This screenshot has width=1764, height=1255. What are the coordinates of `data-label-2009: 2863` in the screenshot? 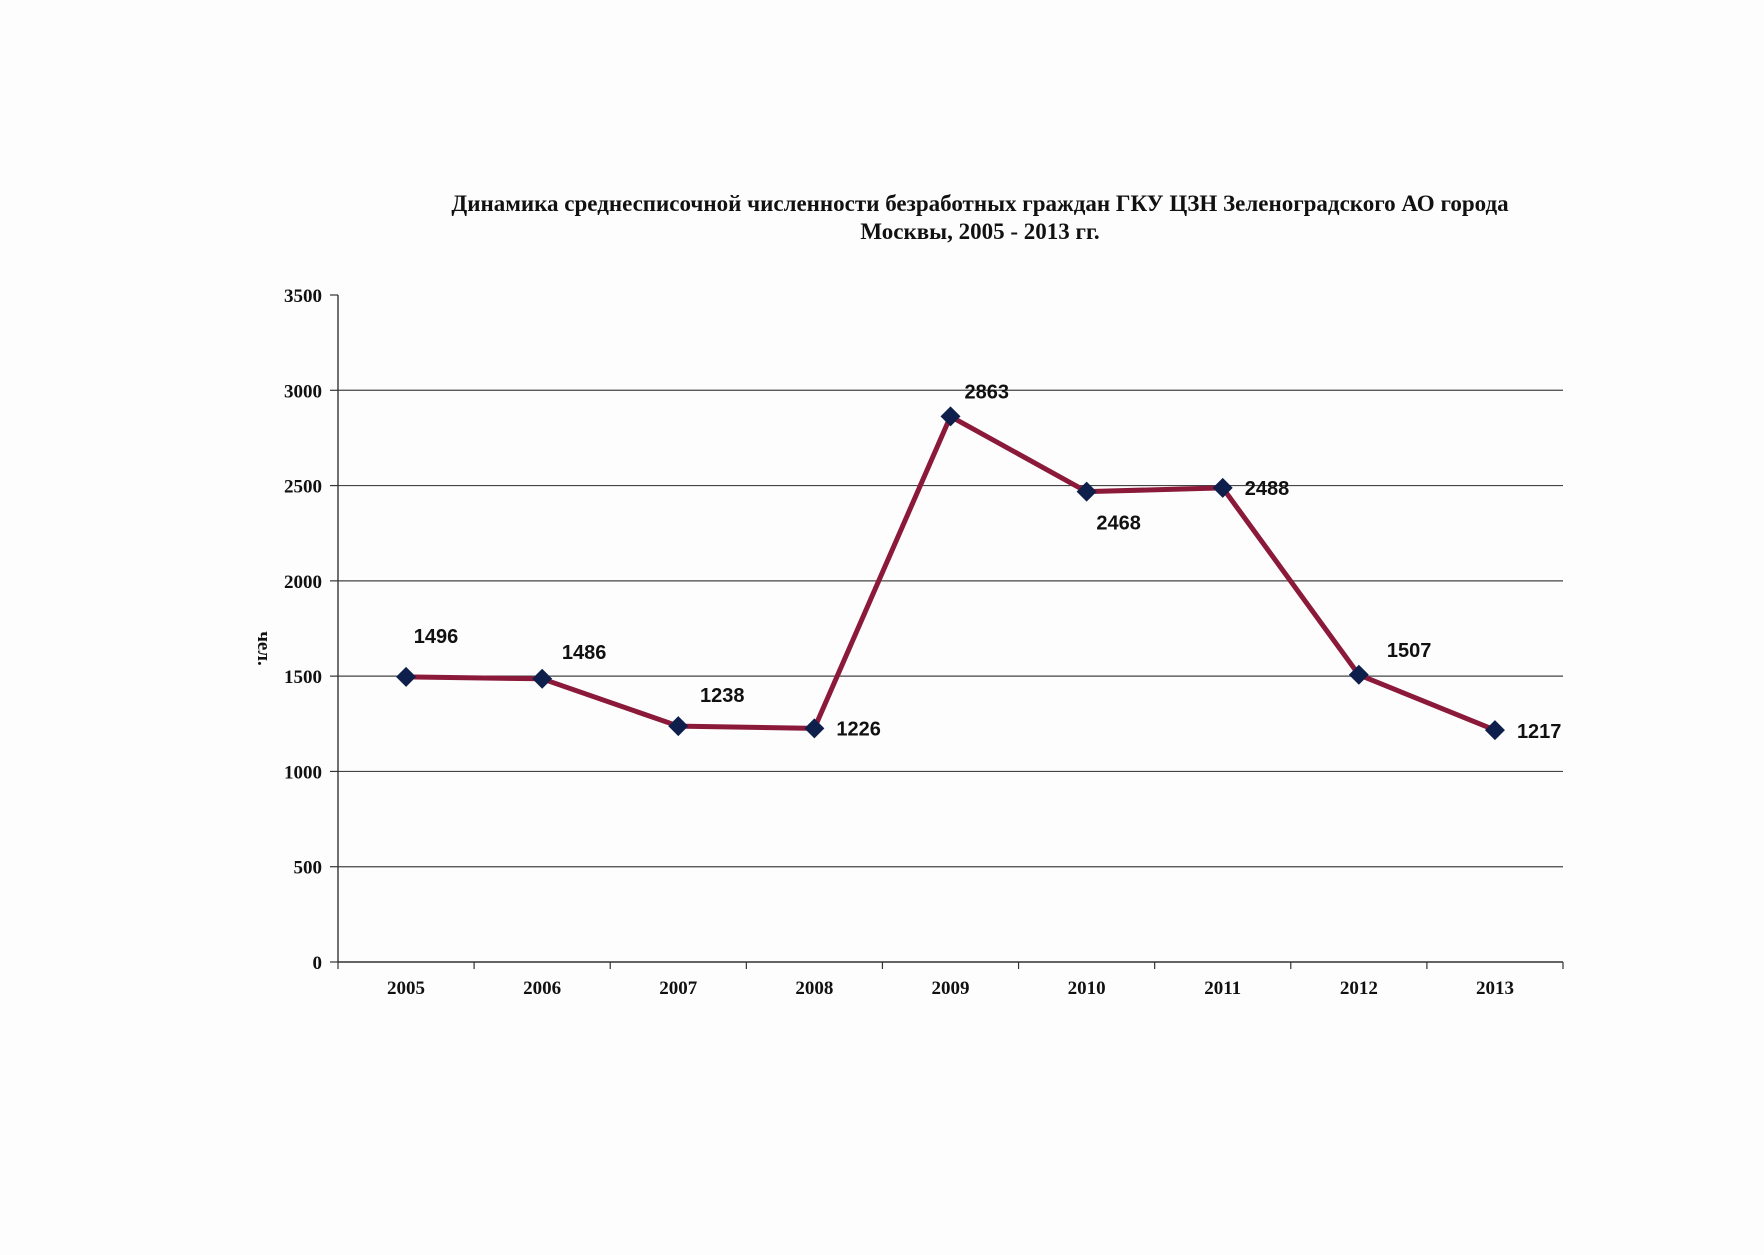 It's located at (987, 392).